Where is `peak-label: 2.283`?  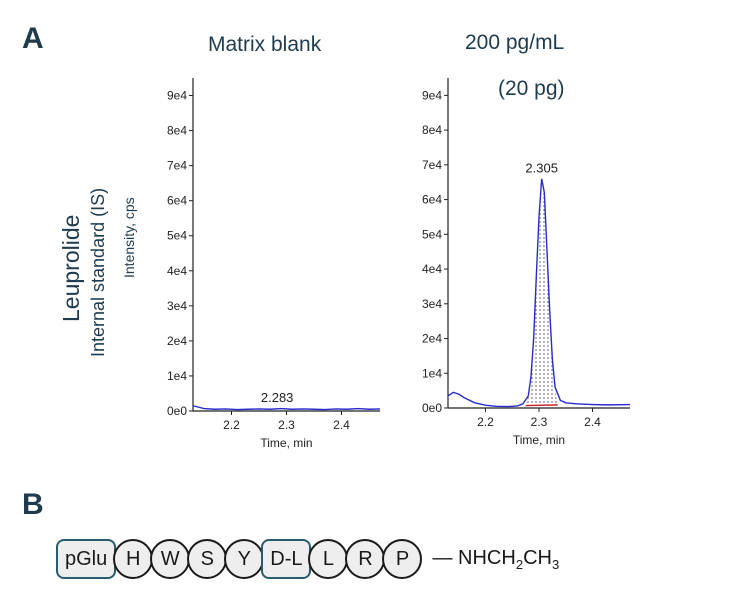 peak-label: 2.283 is located at coordinates (277, 397).